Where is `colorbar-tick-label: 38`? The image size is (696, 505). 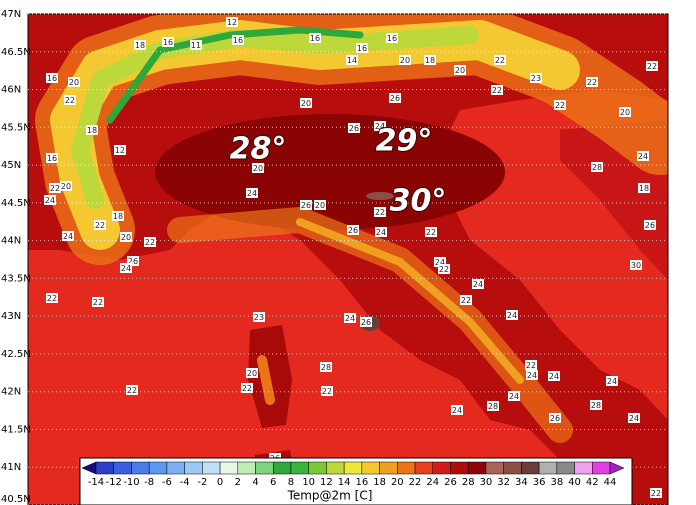 colorbar-tick-label: 38 is located at coordinates (556, 482).